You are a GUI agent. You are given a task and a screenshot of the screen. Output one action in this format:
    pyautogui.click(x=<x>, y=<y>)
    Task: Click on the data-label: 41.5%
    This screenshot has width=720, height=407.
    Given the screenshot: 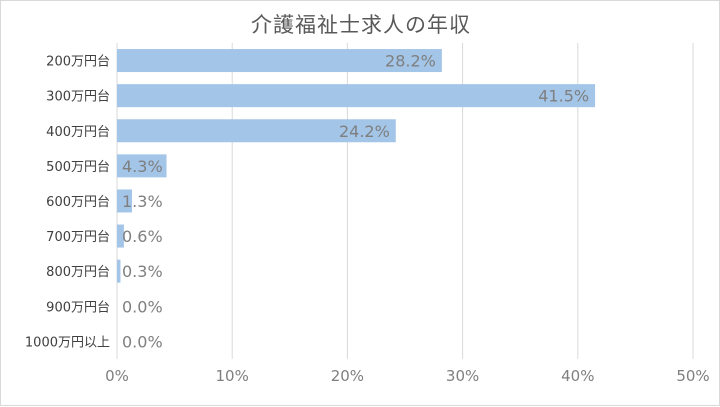 What is the action you would take?
    pyautogui.click(x=563, y=96)
    